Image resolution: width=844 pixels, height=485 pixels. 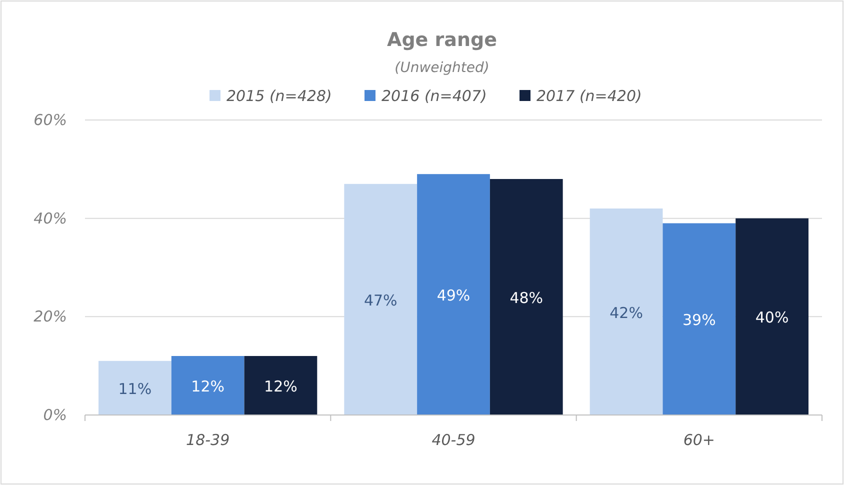 I want to click on legend-label: 2017 (n=420), so click(x=589, y=96).